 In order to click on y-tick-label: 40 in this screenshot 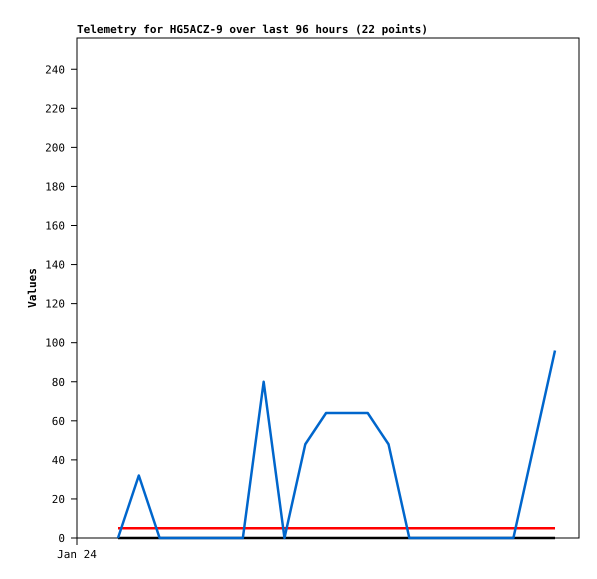, I will do `click(58, 460)`.